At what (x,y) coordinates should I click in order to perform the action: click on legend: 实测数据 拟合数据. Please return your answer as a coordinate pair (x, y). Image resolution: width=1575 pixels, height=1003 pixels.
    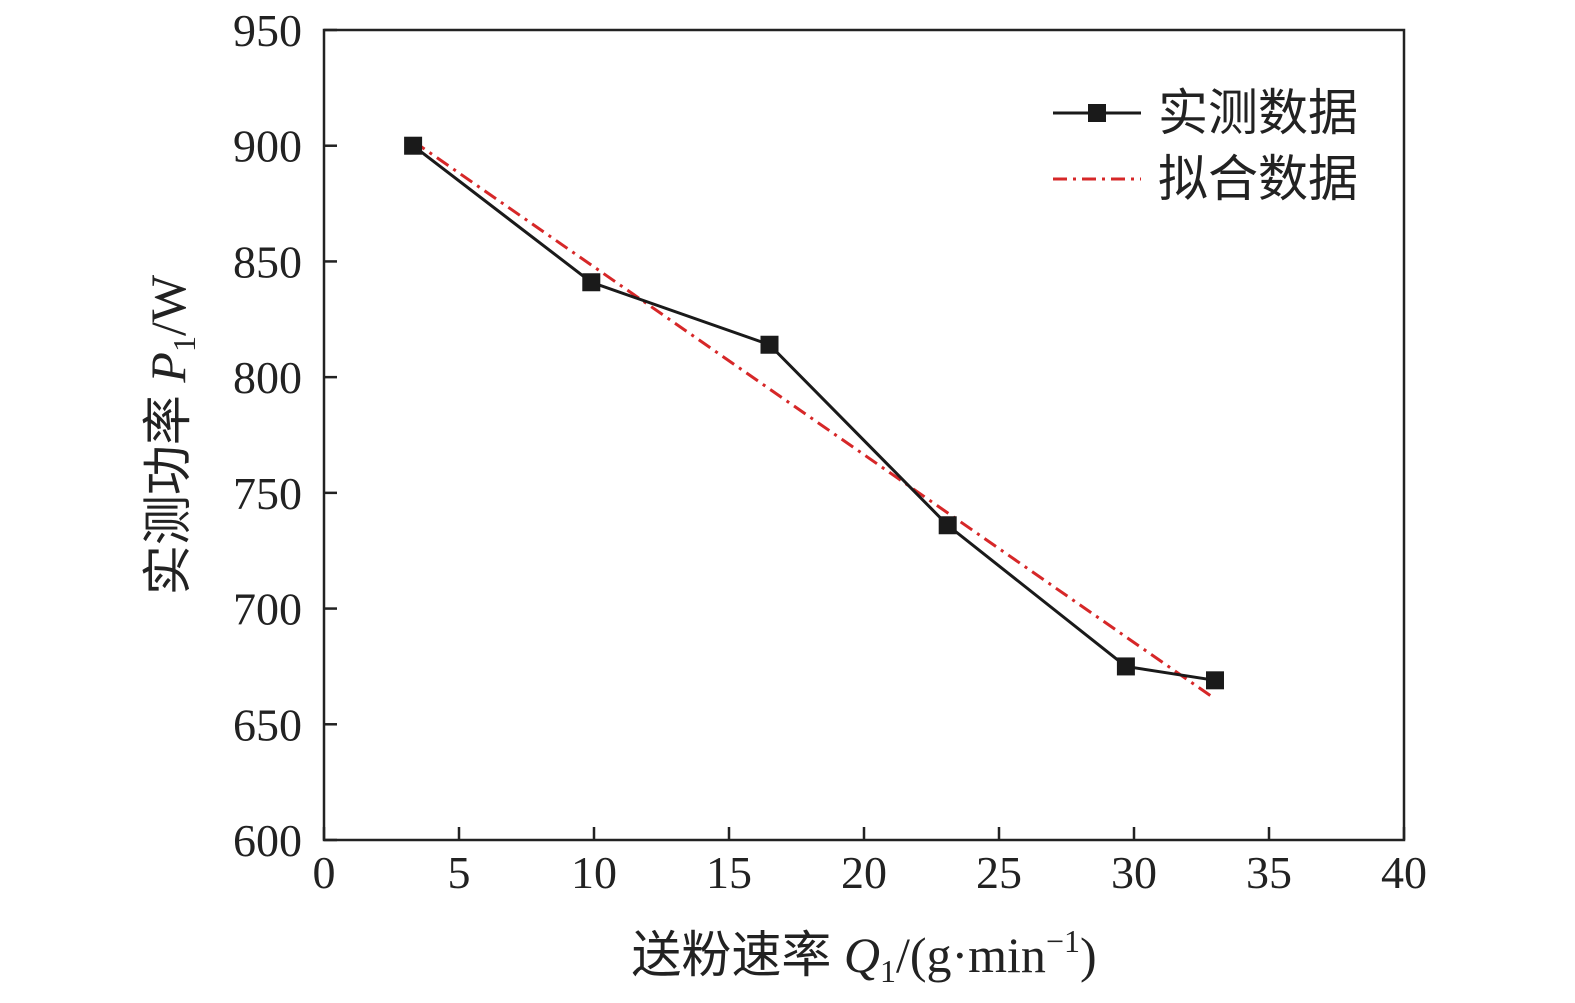
    Looking at the image, I should click on (1205, 146).